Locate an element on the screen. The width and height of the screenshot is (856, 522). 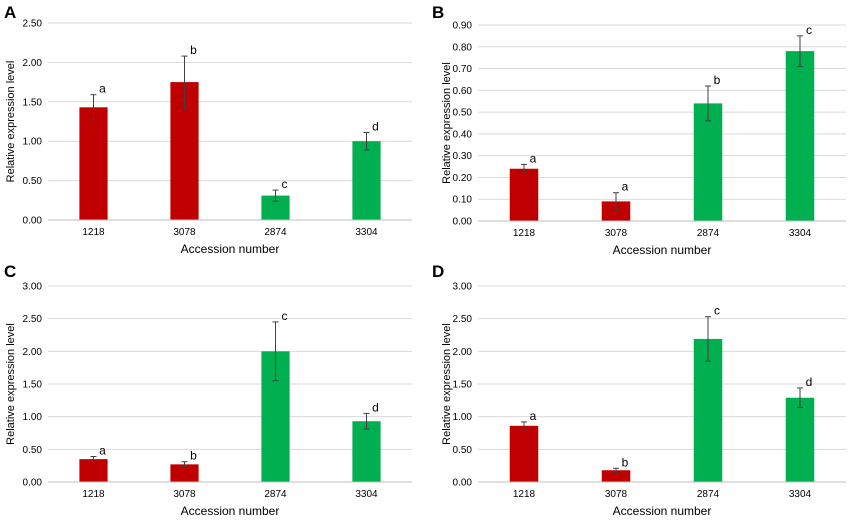
panel-letter: B is located at coordinates (438, 12).